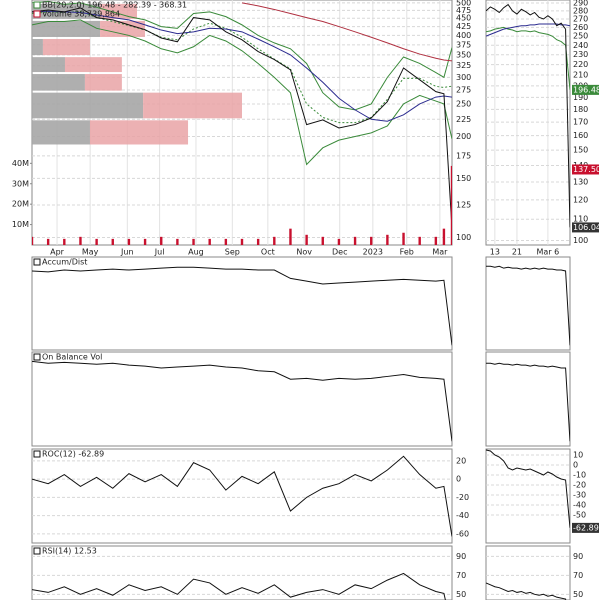 The image size is (600, 600). I want to click on x-tick-label: Mar 6, so click(548, 252).